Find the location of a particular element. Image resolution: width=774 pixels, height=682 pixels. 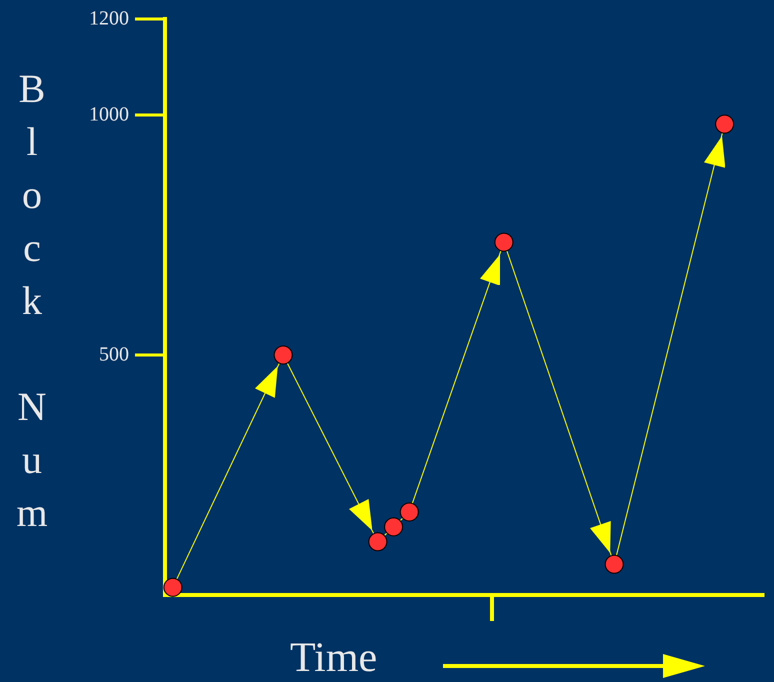

y-tick-label: 1000 is located at coordinates (109, 114).